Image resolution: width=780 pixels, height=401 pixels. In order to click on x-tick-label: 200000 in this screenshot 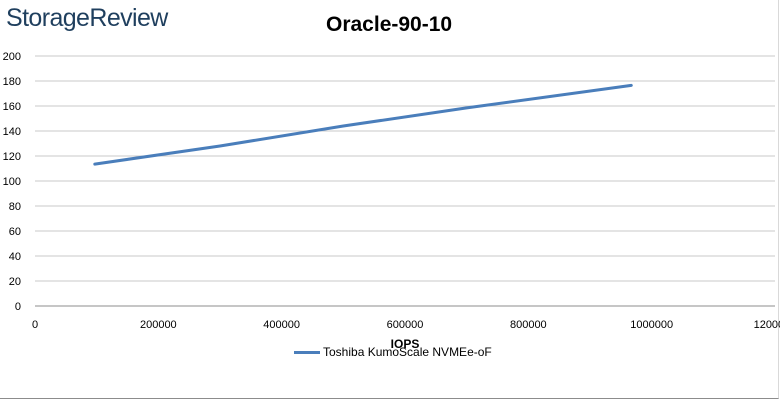, I will do `click(158, 325)`.